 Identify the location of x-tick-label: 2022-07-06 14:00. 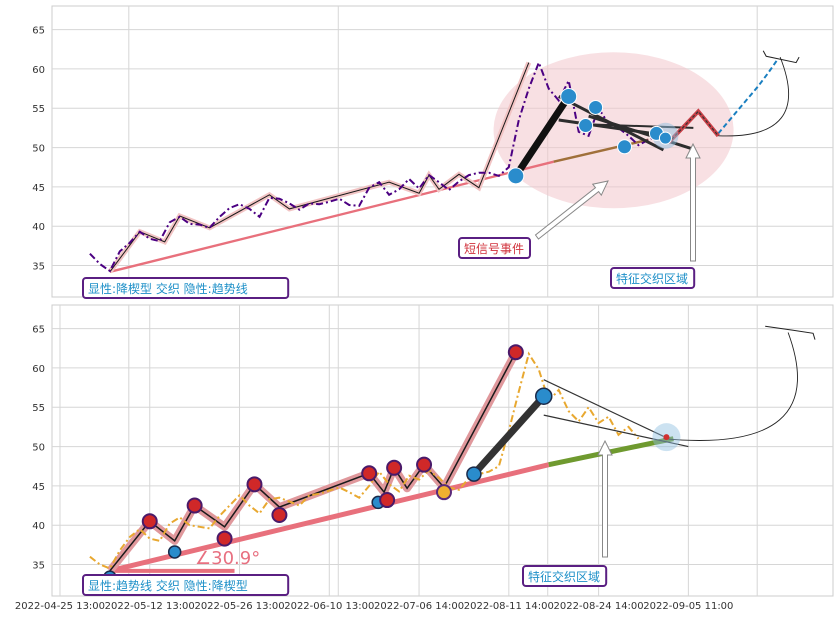
(419, 606).